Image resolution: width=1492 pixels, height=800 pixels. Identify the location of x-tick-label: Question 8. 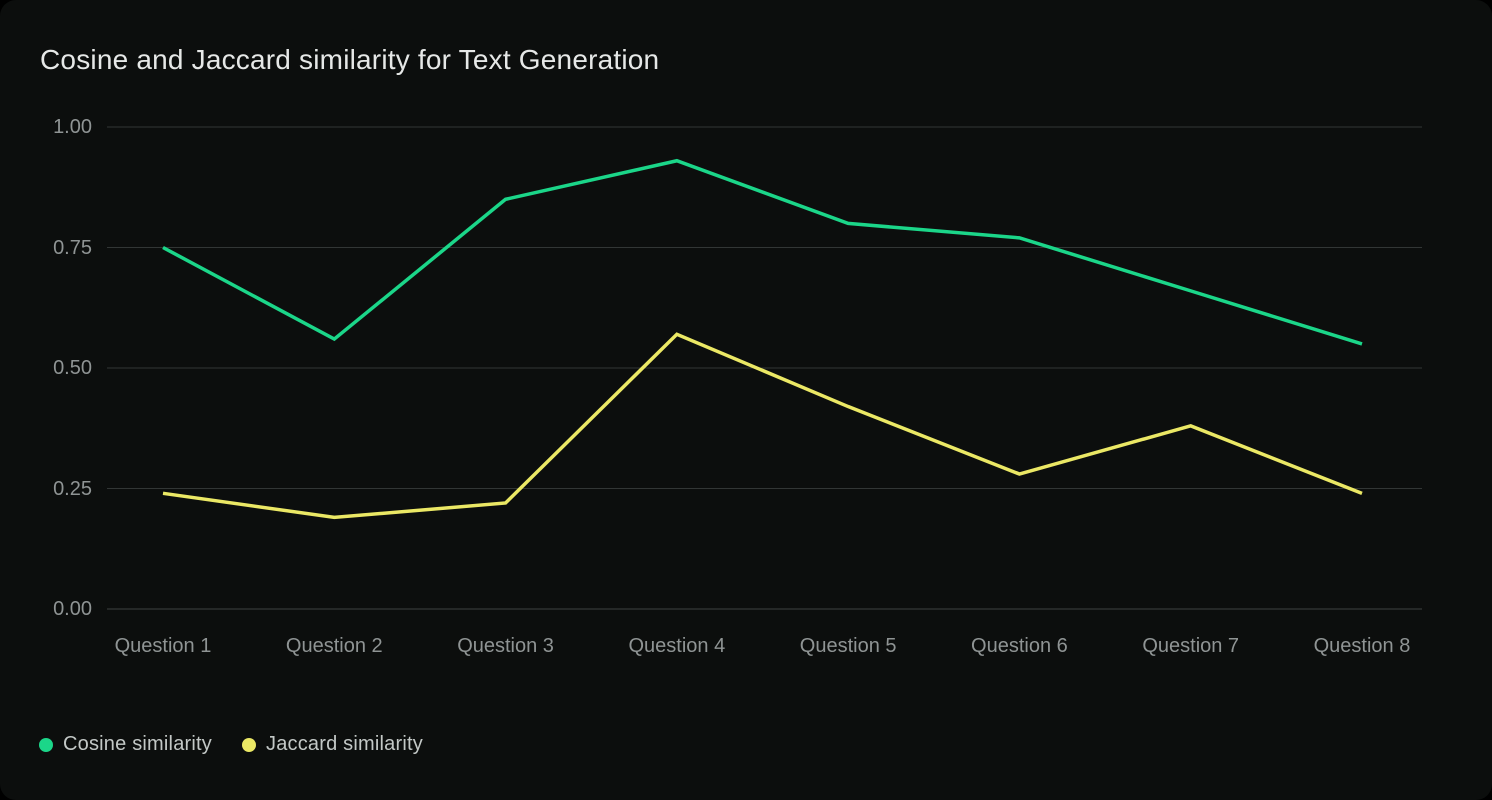
(1362, 646).